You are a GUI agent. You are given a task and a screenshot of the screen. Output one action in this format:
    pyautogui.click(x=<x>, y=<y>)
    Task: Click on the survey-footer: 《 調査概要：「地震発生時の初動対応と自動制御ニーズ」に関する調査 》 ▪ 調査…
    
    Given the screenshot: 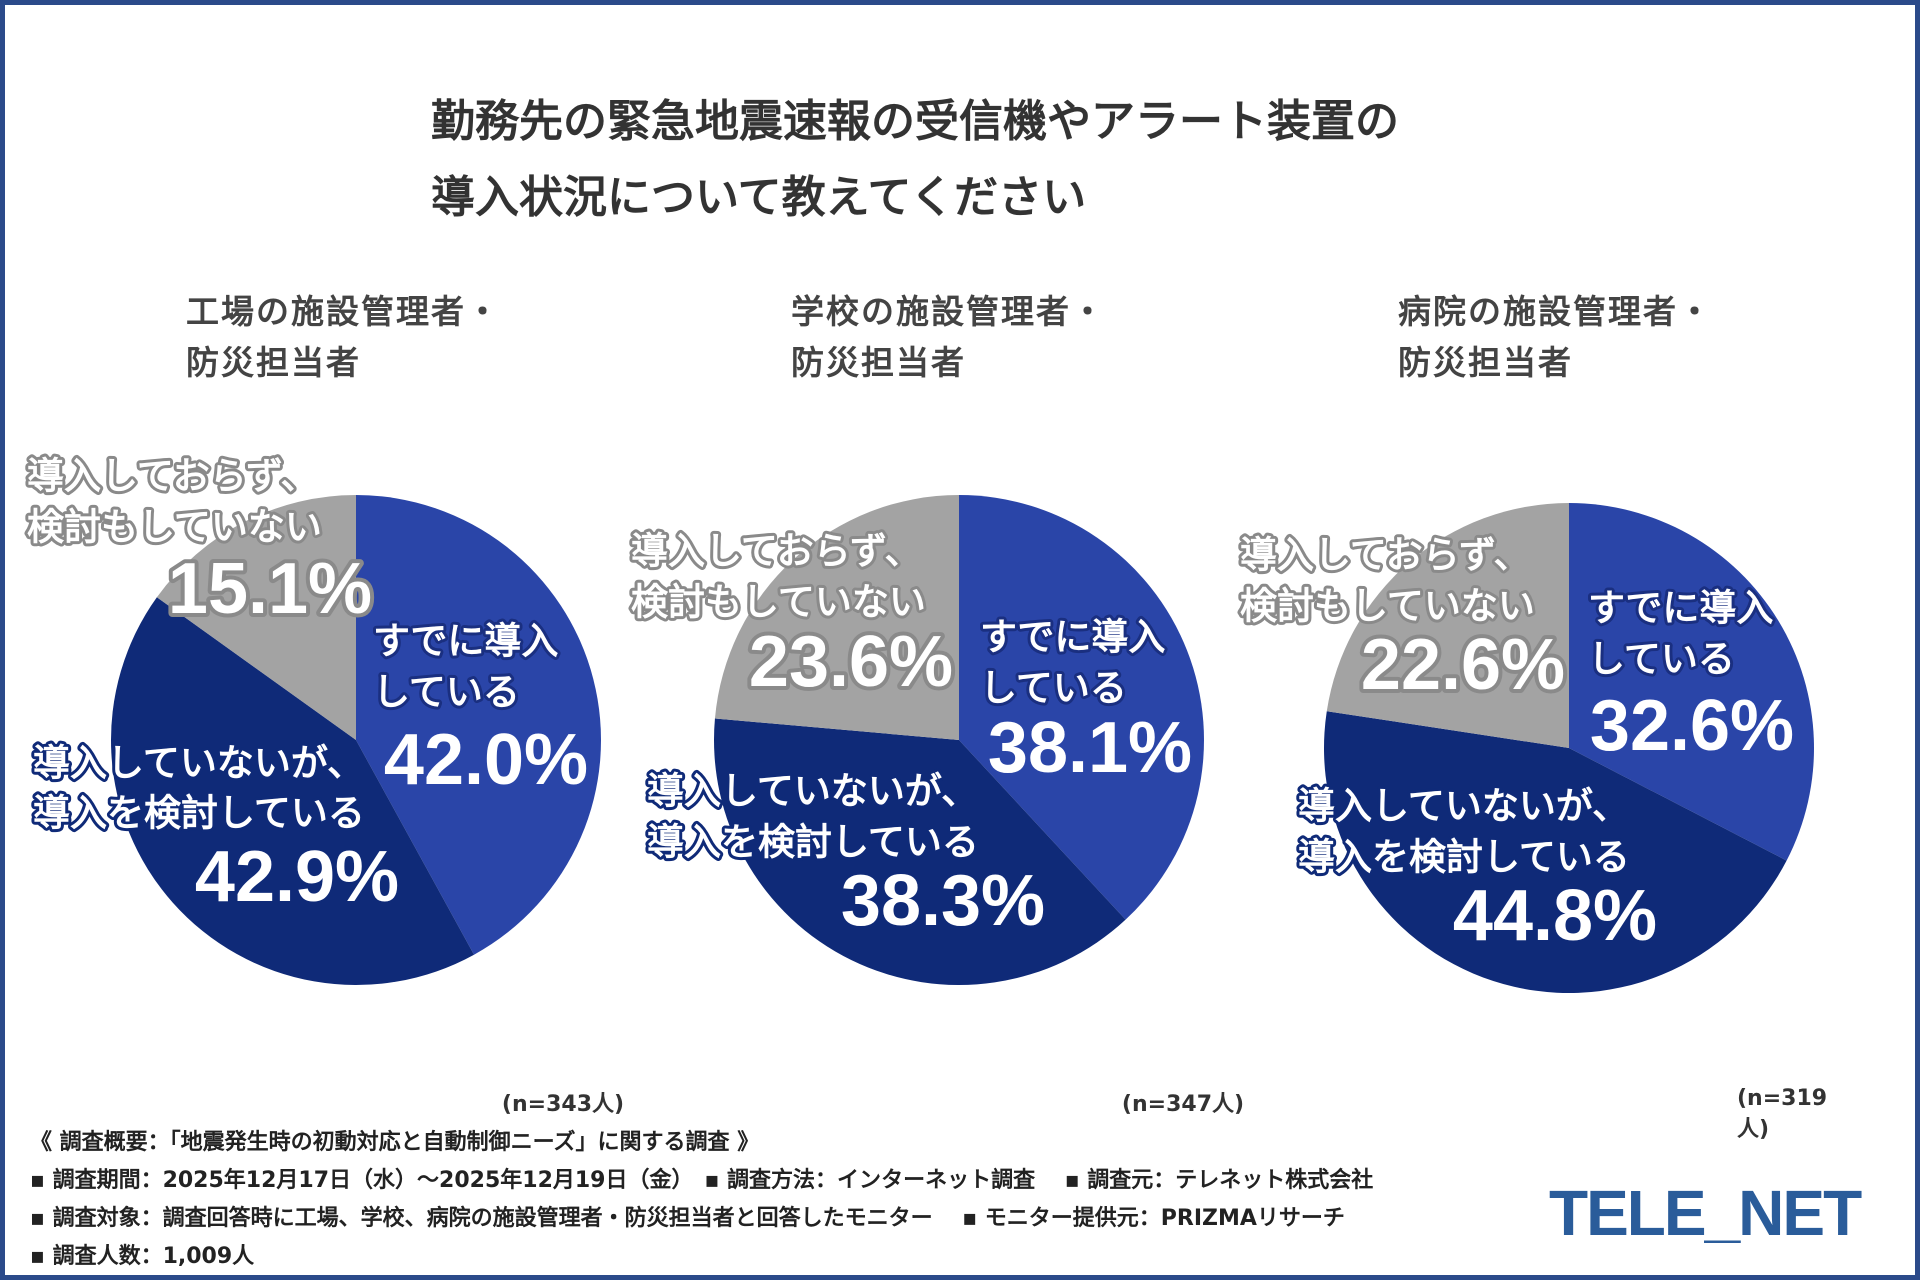 What is the action you would take?
    pyautogui.click(x=701, y=1200)
    